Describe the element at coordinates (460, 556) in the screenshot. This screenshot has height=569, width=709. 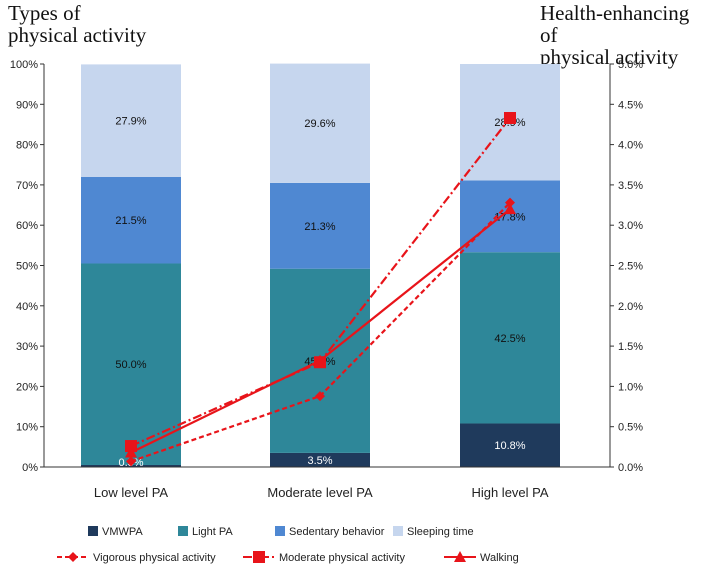
I see `legend-marker-walking` at that location.